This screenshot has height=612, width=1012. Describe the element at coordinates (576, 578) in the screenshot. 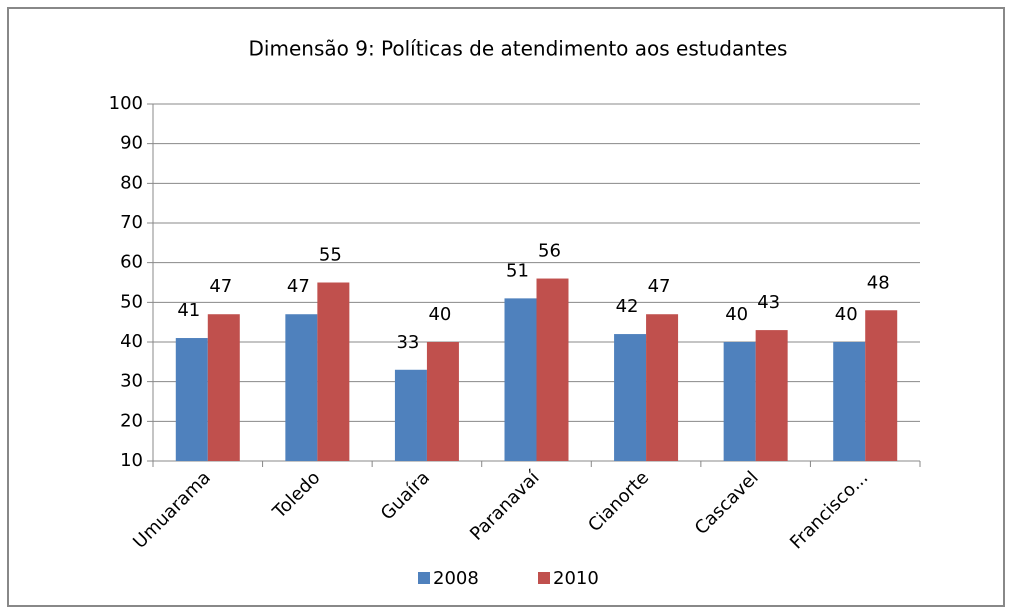

I see `legend-label: 2010` at that location.